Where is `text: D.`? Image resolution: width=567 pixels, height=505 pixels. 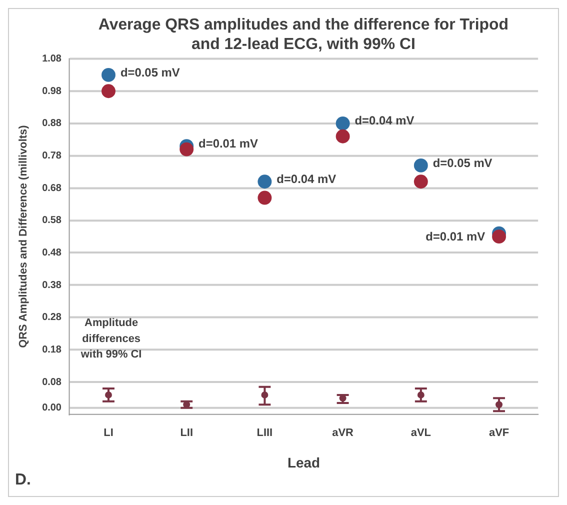
text: D. is located at coordinates (22, 479).